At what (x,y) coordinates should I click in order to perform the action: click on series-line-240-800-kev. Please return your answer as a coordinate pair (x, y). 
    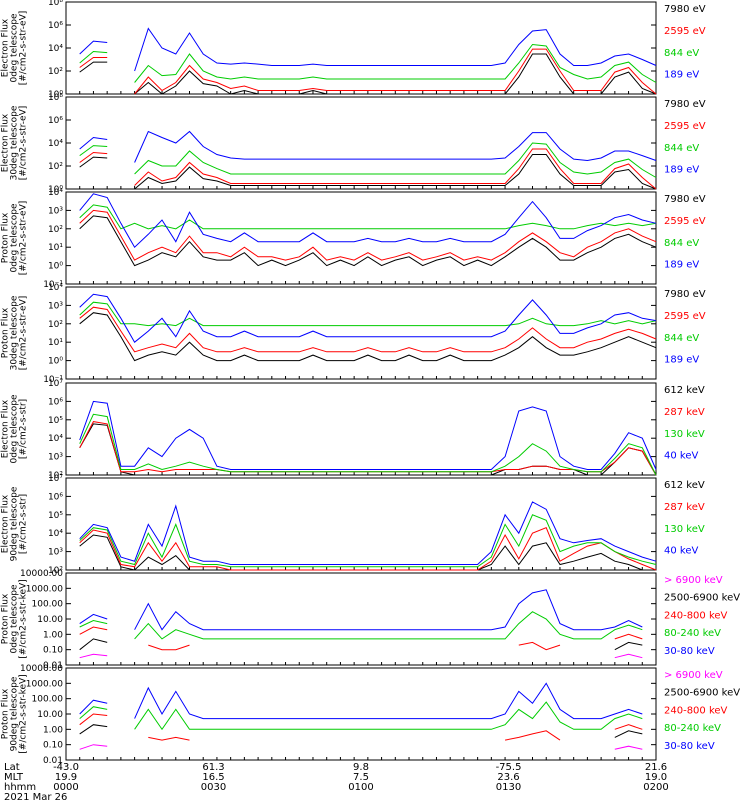
    Looking at the image, I should click on (361, 638).